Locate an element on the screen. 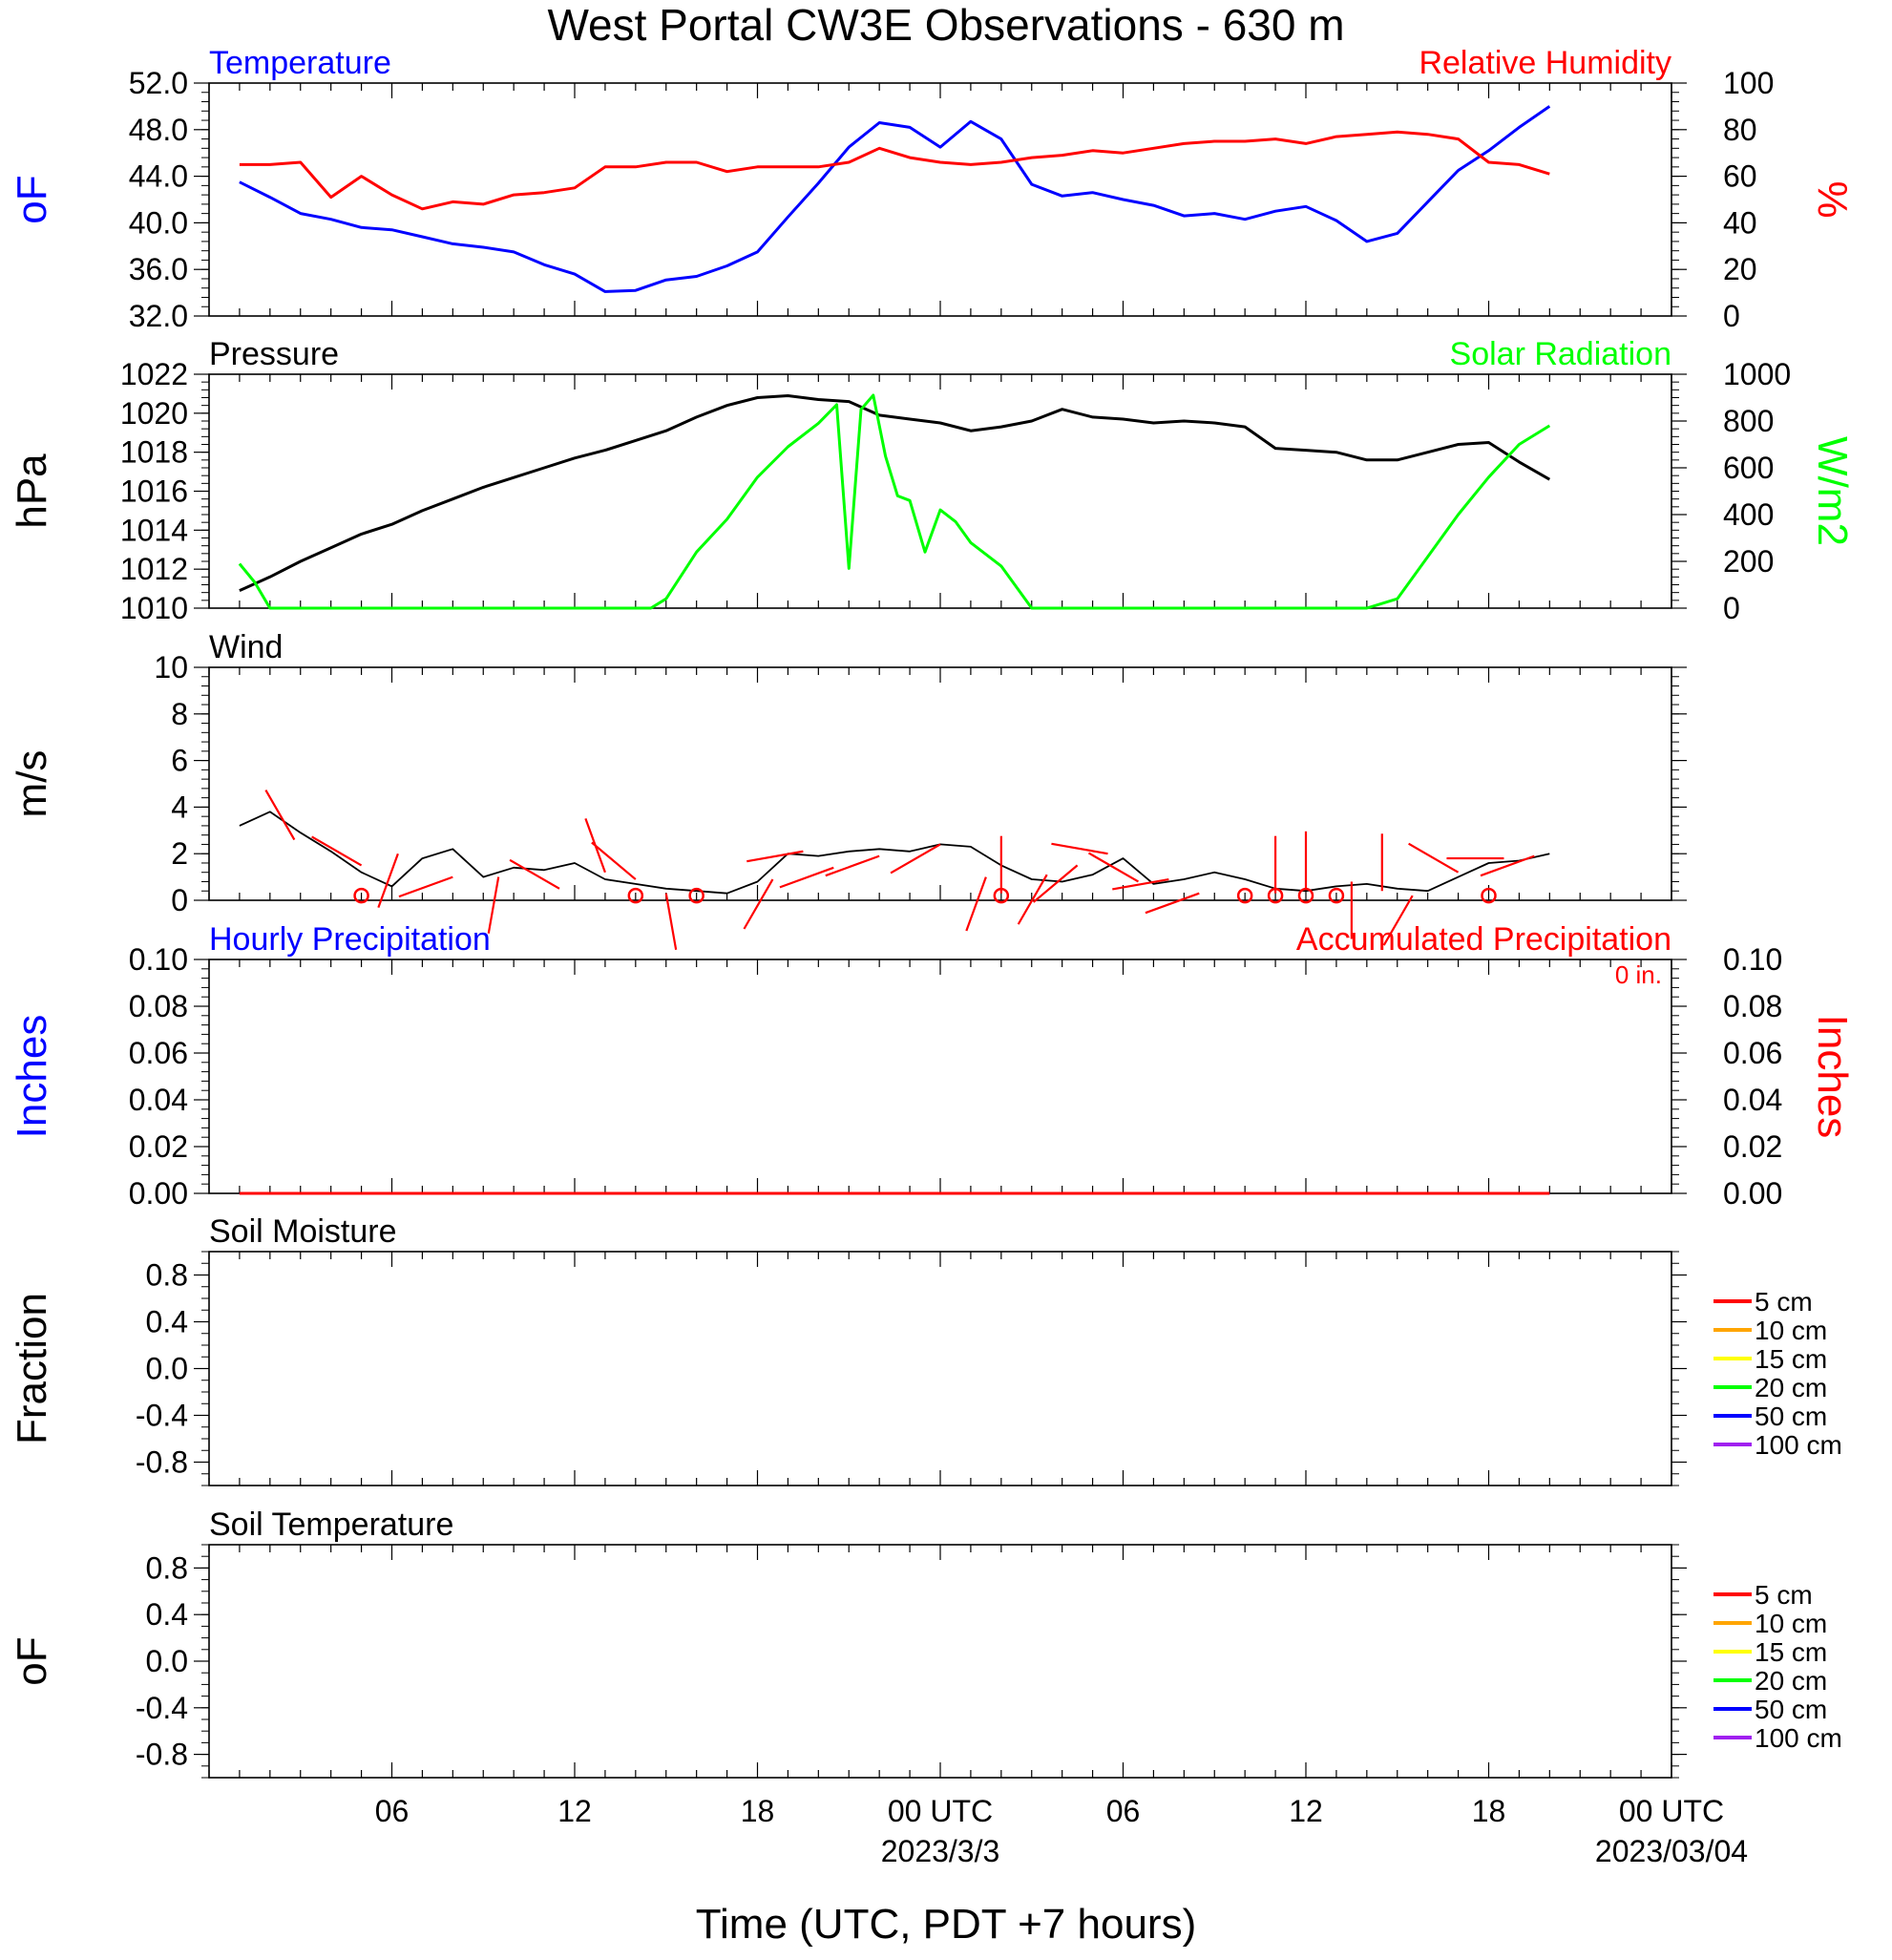 The image size is (1892, 1960). series-line-solar-radiation is located at coordinates (894, 501).